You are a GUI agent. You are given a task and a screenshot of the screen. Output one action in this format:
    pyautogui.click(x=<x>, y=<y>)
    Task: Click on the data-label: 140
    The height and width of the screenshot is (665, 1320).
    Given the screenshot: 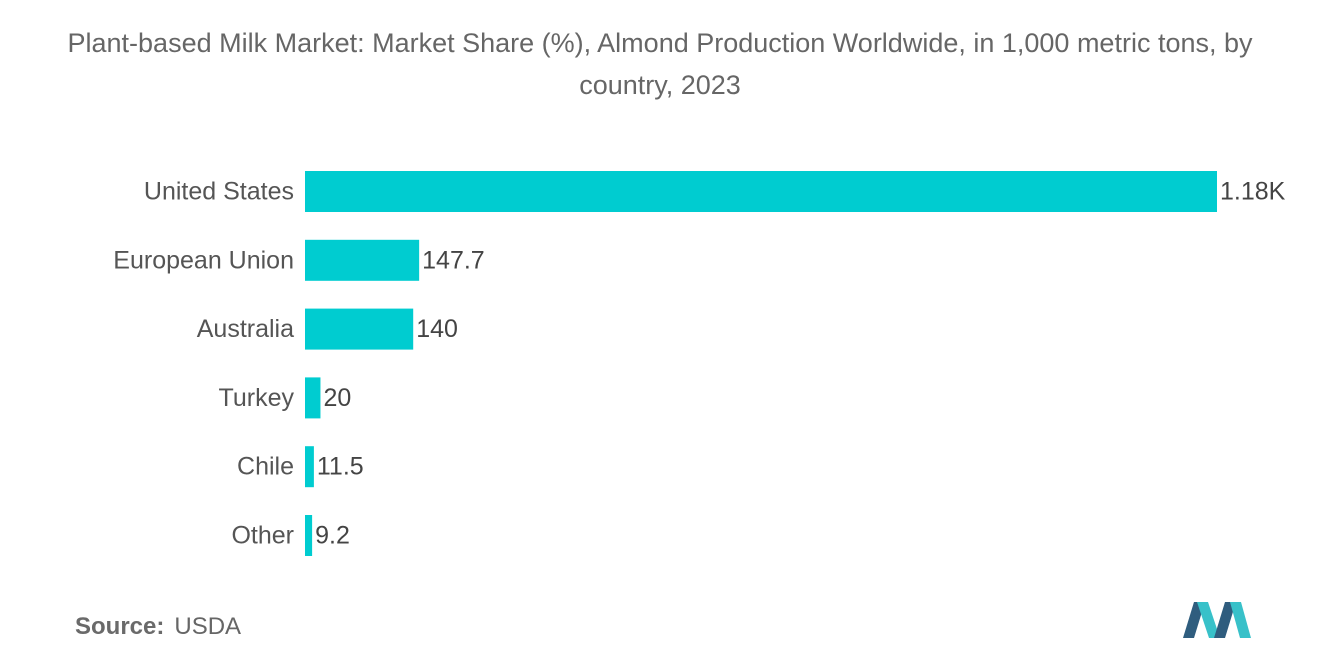 What is the action you would take?
    pyautogui.click(x=437, y=329)
    